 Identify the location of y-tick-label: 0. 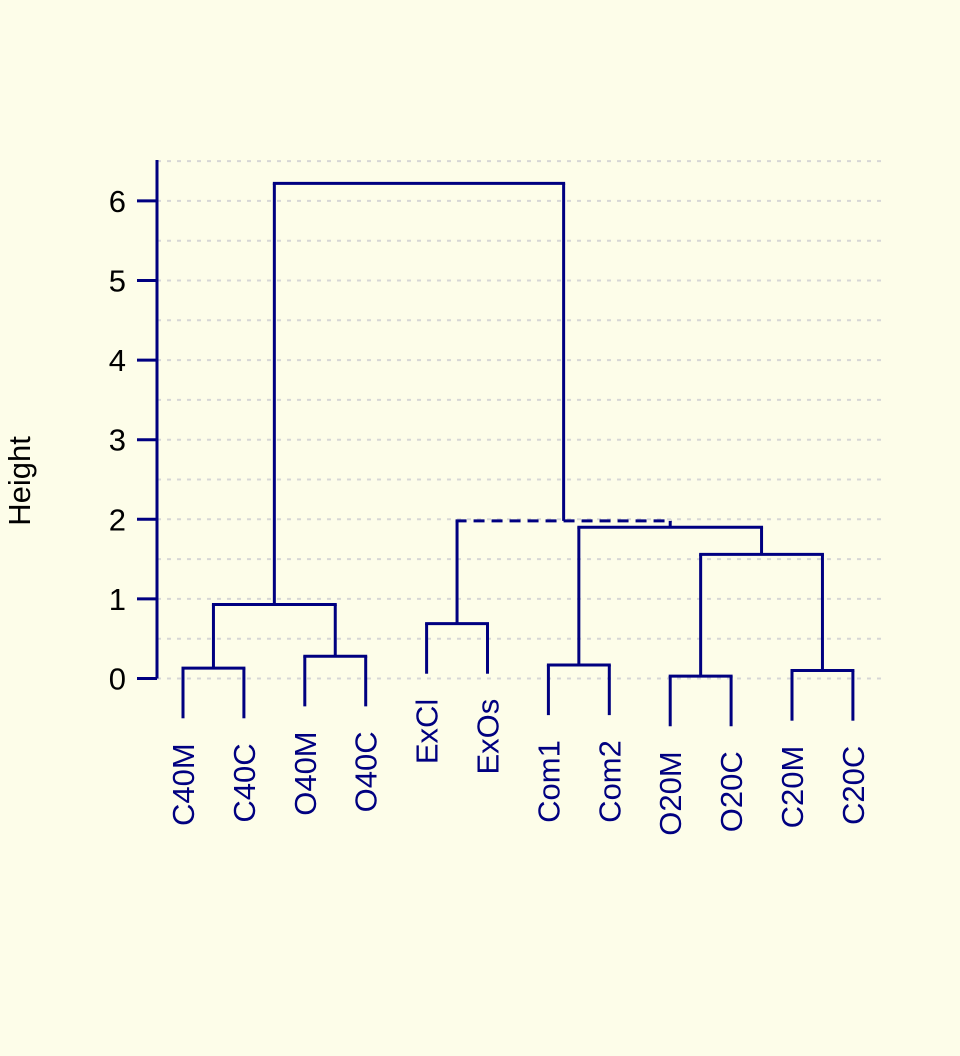
(117, 679).